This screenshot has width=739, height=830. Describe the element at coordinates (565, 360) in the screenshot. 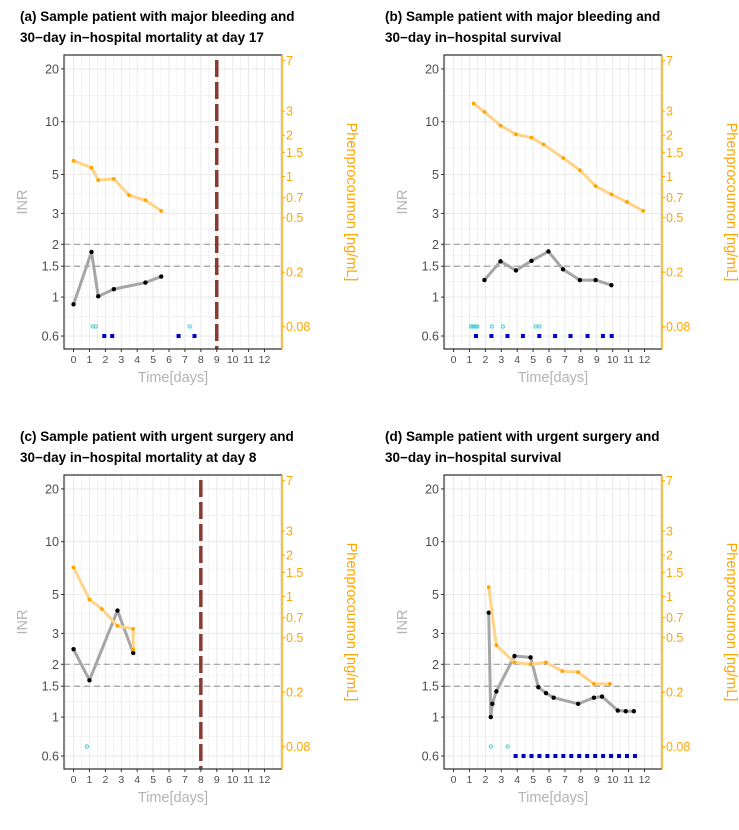

I see `x-tick-label: 7` at that location.